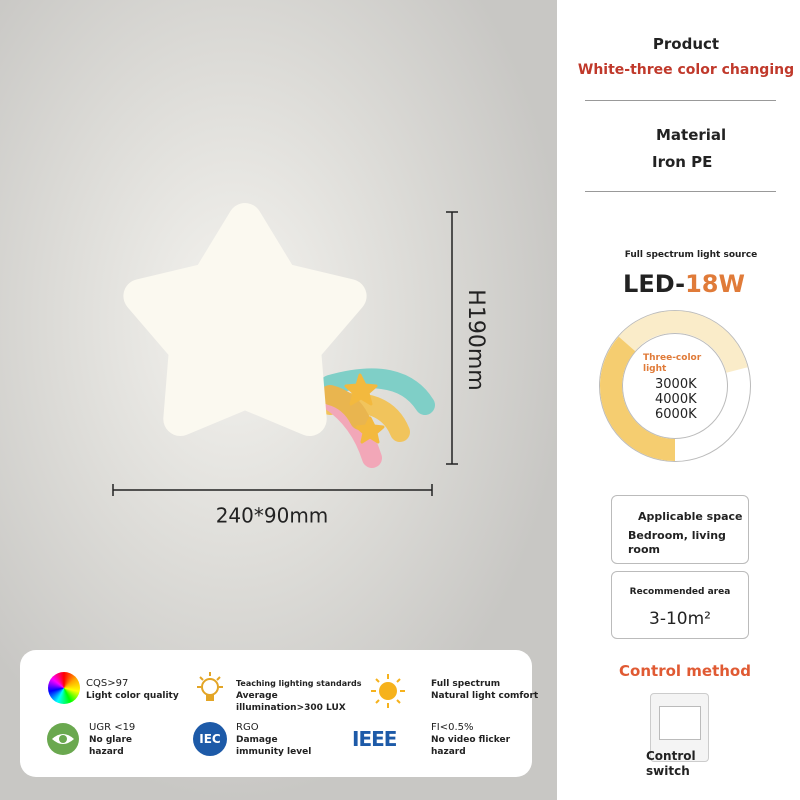  What do you see at coordinates (680, 723) in the screenshot?
I see `switch-keys` at bounding box center [680, 723].